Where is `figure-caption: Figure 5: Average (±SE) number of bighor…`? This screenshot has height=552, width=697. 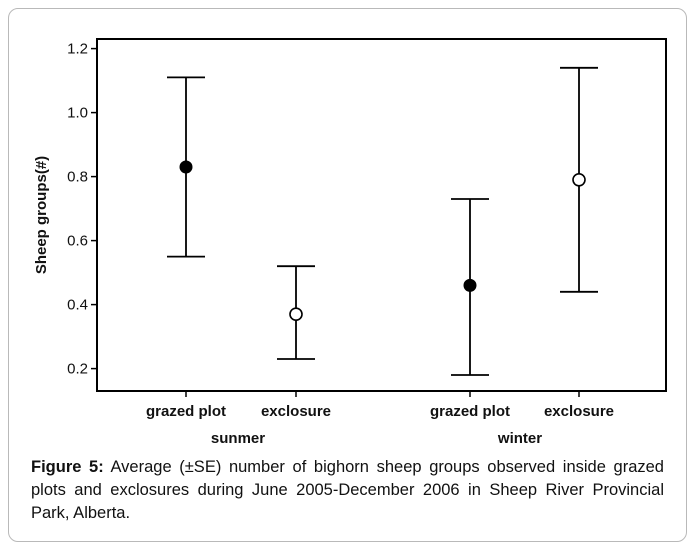 figure-caption: Figure 5: Average (±SE) number of bighor… is located at coordinates (347, 490).